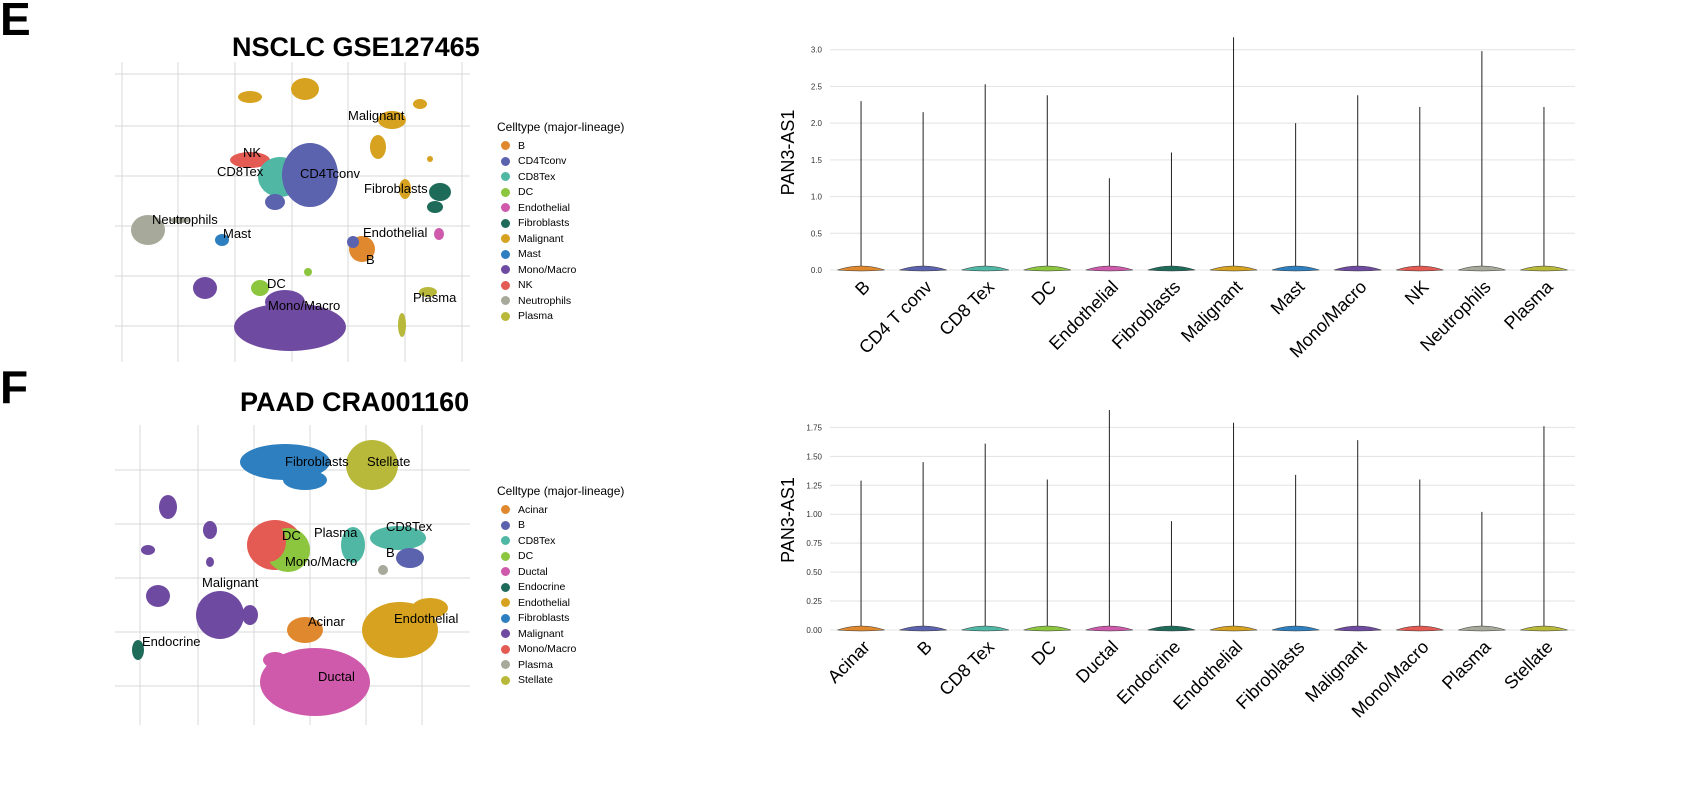  I want to click on panel-letter-e: E, so click(15, 22).